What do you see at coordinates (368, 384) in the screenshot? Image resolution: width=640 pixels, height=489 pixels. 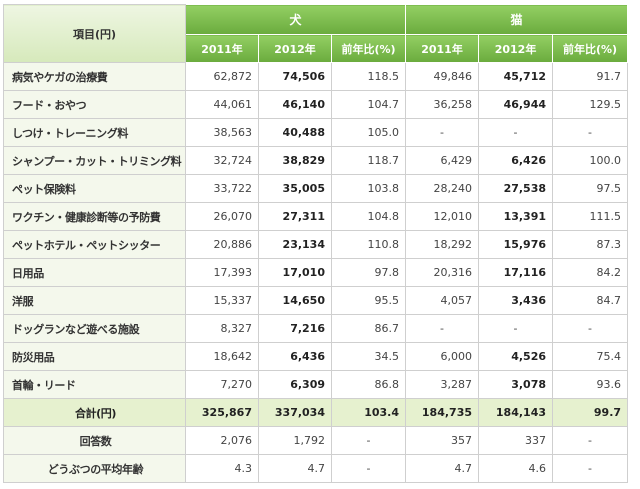 I see `value-cell: 86.8` at bounding box center [368, 384].